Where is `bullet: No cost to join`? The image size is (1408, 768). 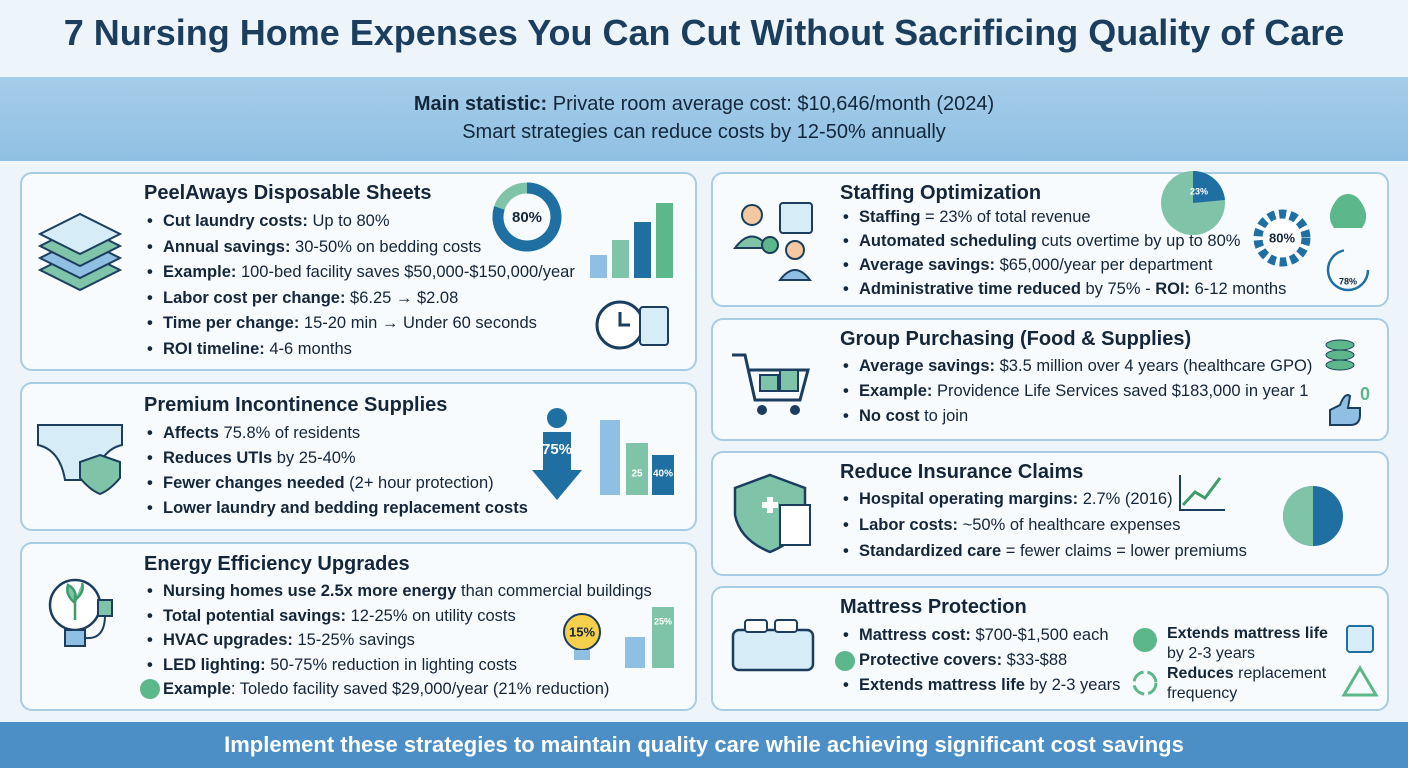
bullet: No cost to join is located at coordinates (906, 416).